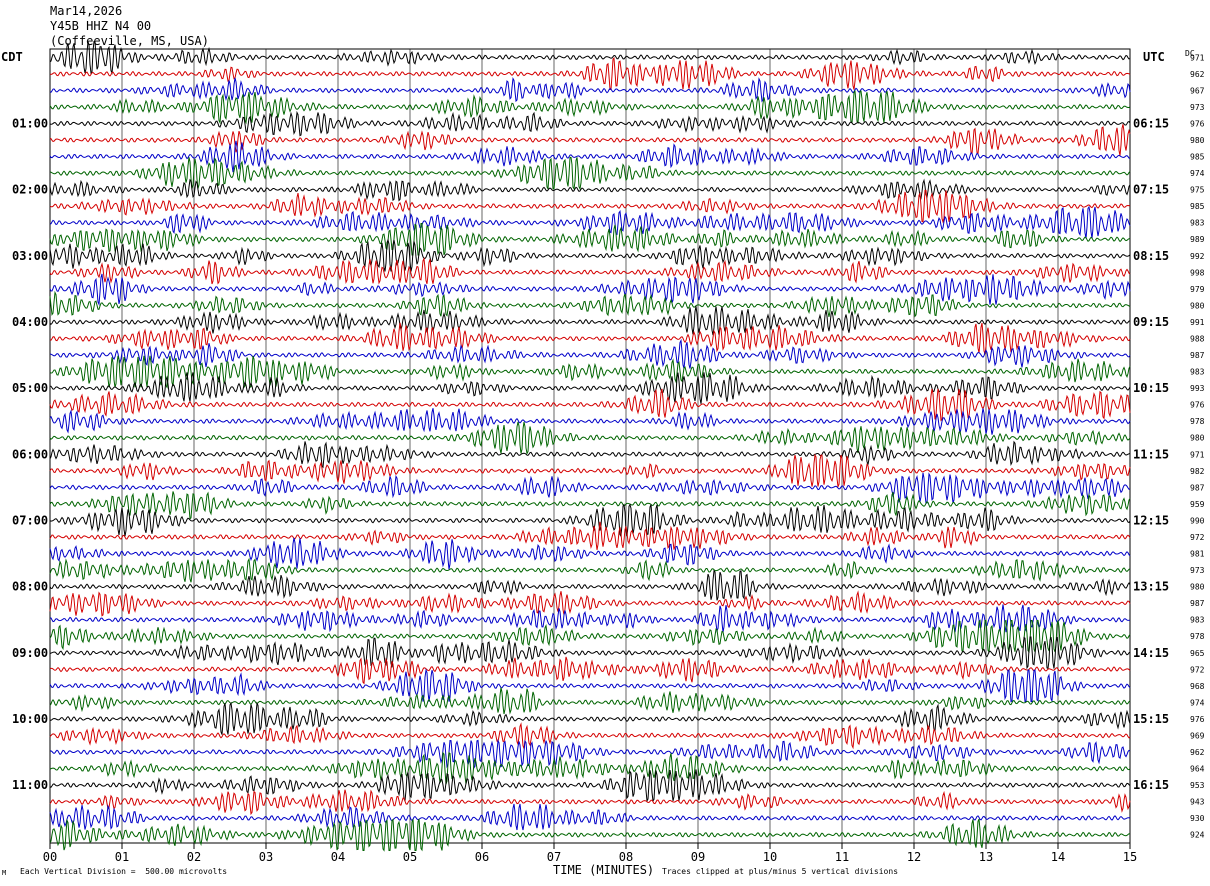 The height and width of the screenshot is (886, 1210). What do you see at coordinates (338, 857) in the screenshot?
I see `x-tick-label: 04` at bounding box center [338, 857].